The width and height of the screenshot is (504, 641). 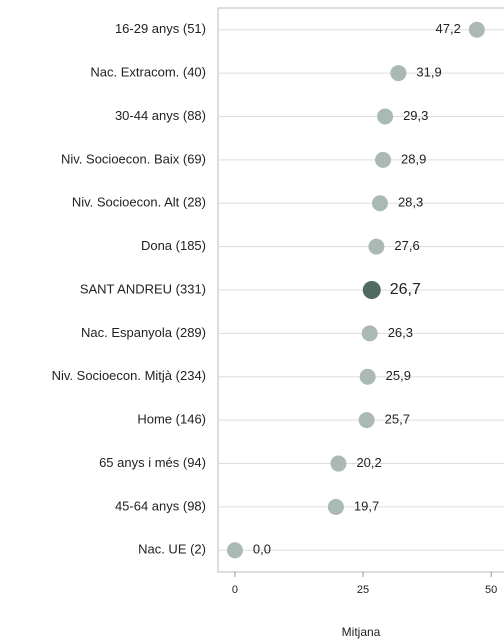 What do you see at coordinates (133, 158) in the screenshot?
I see `category-label: Niv. Socioecon. Baix (69)` at bounding box center [133, 158].